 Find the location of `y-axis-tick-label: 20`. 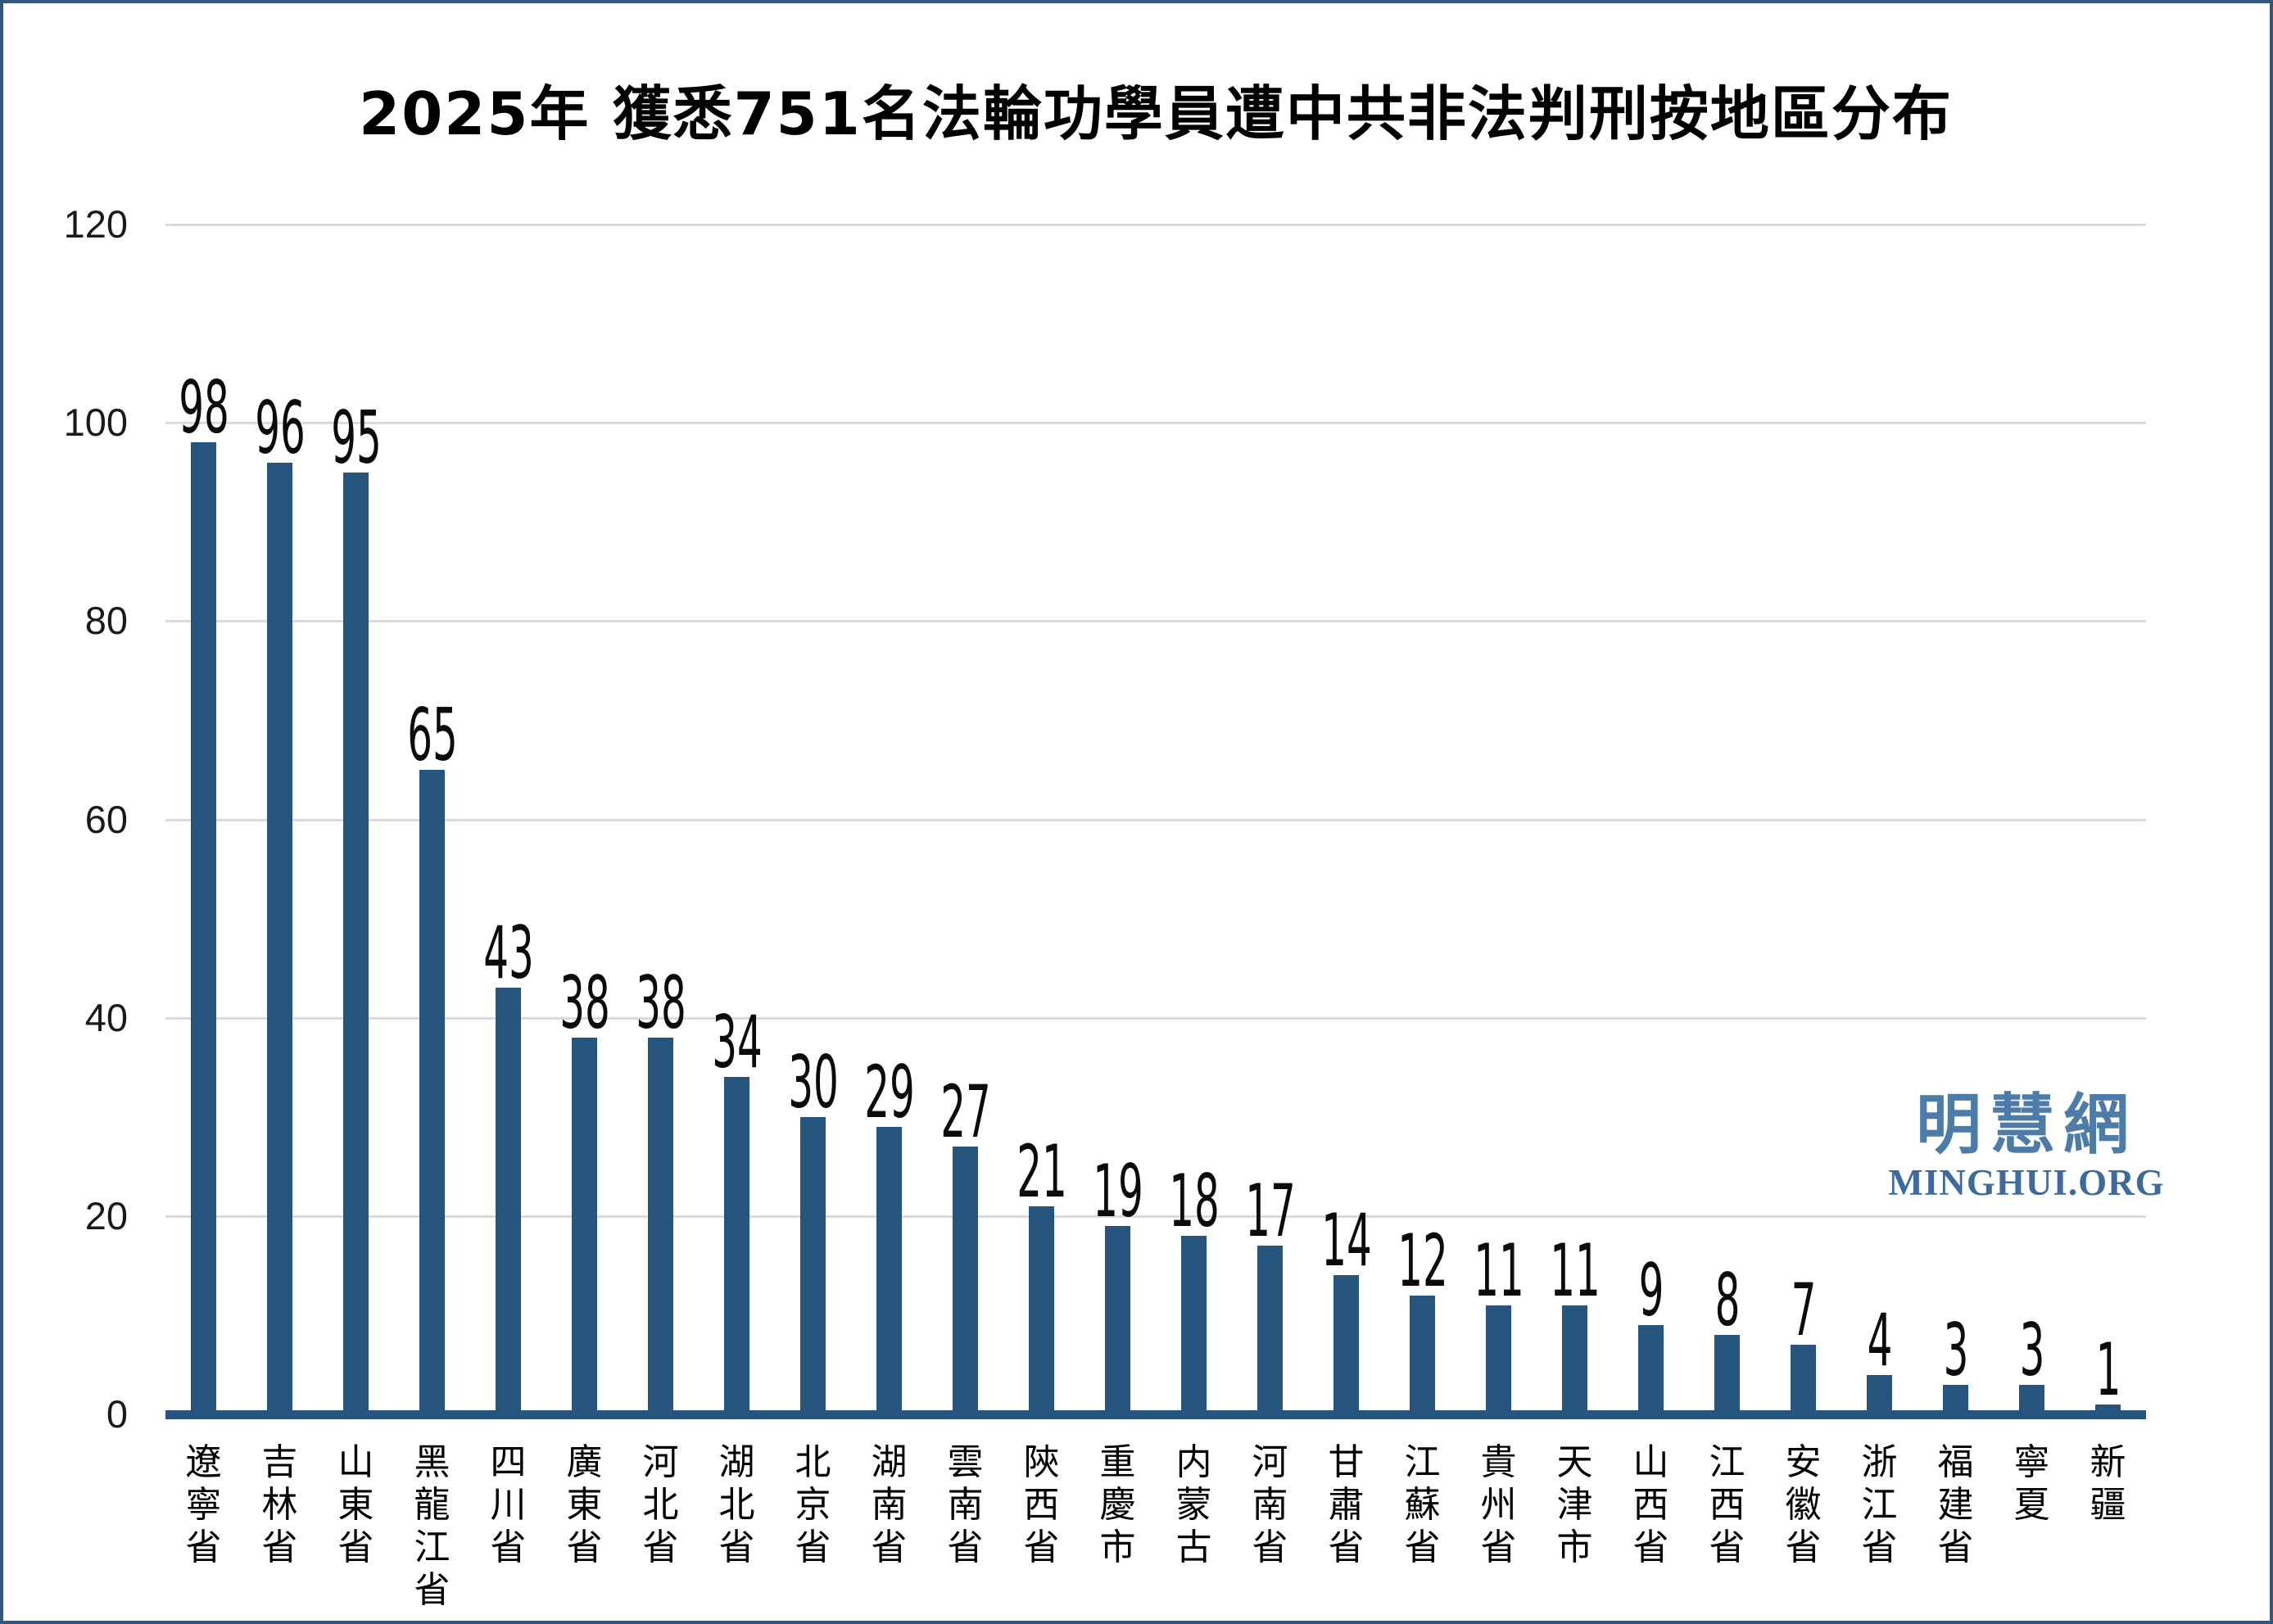

y-axis-tick-label: 20 is located at coordinates (106, 1215).